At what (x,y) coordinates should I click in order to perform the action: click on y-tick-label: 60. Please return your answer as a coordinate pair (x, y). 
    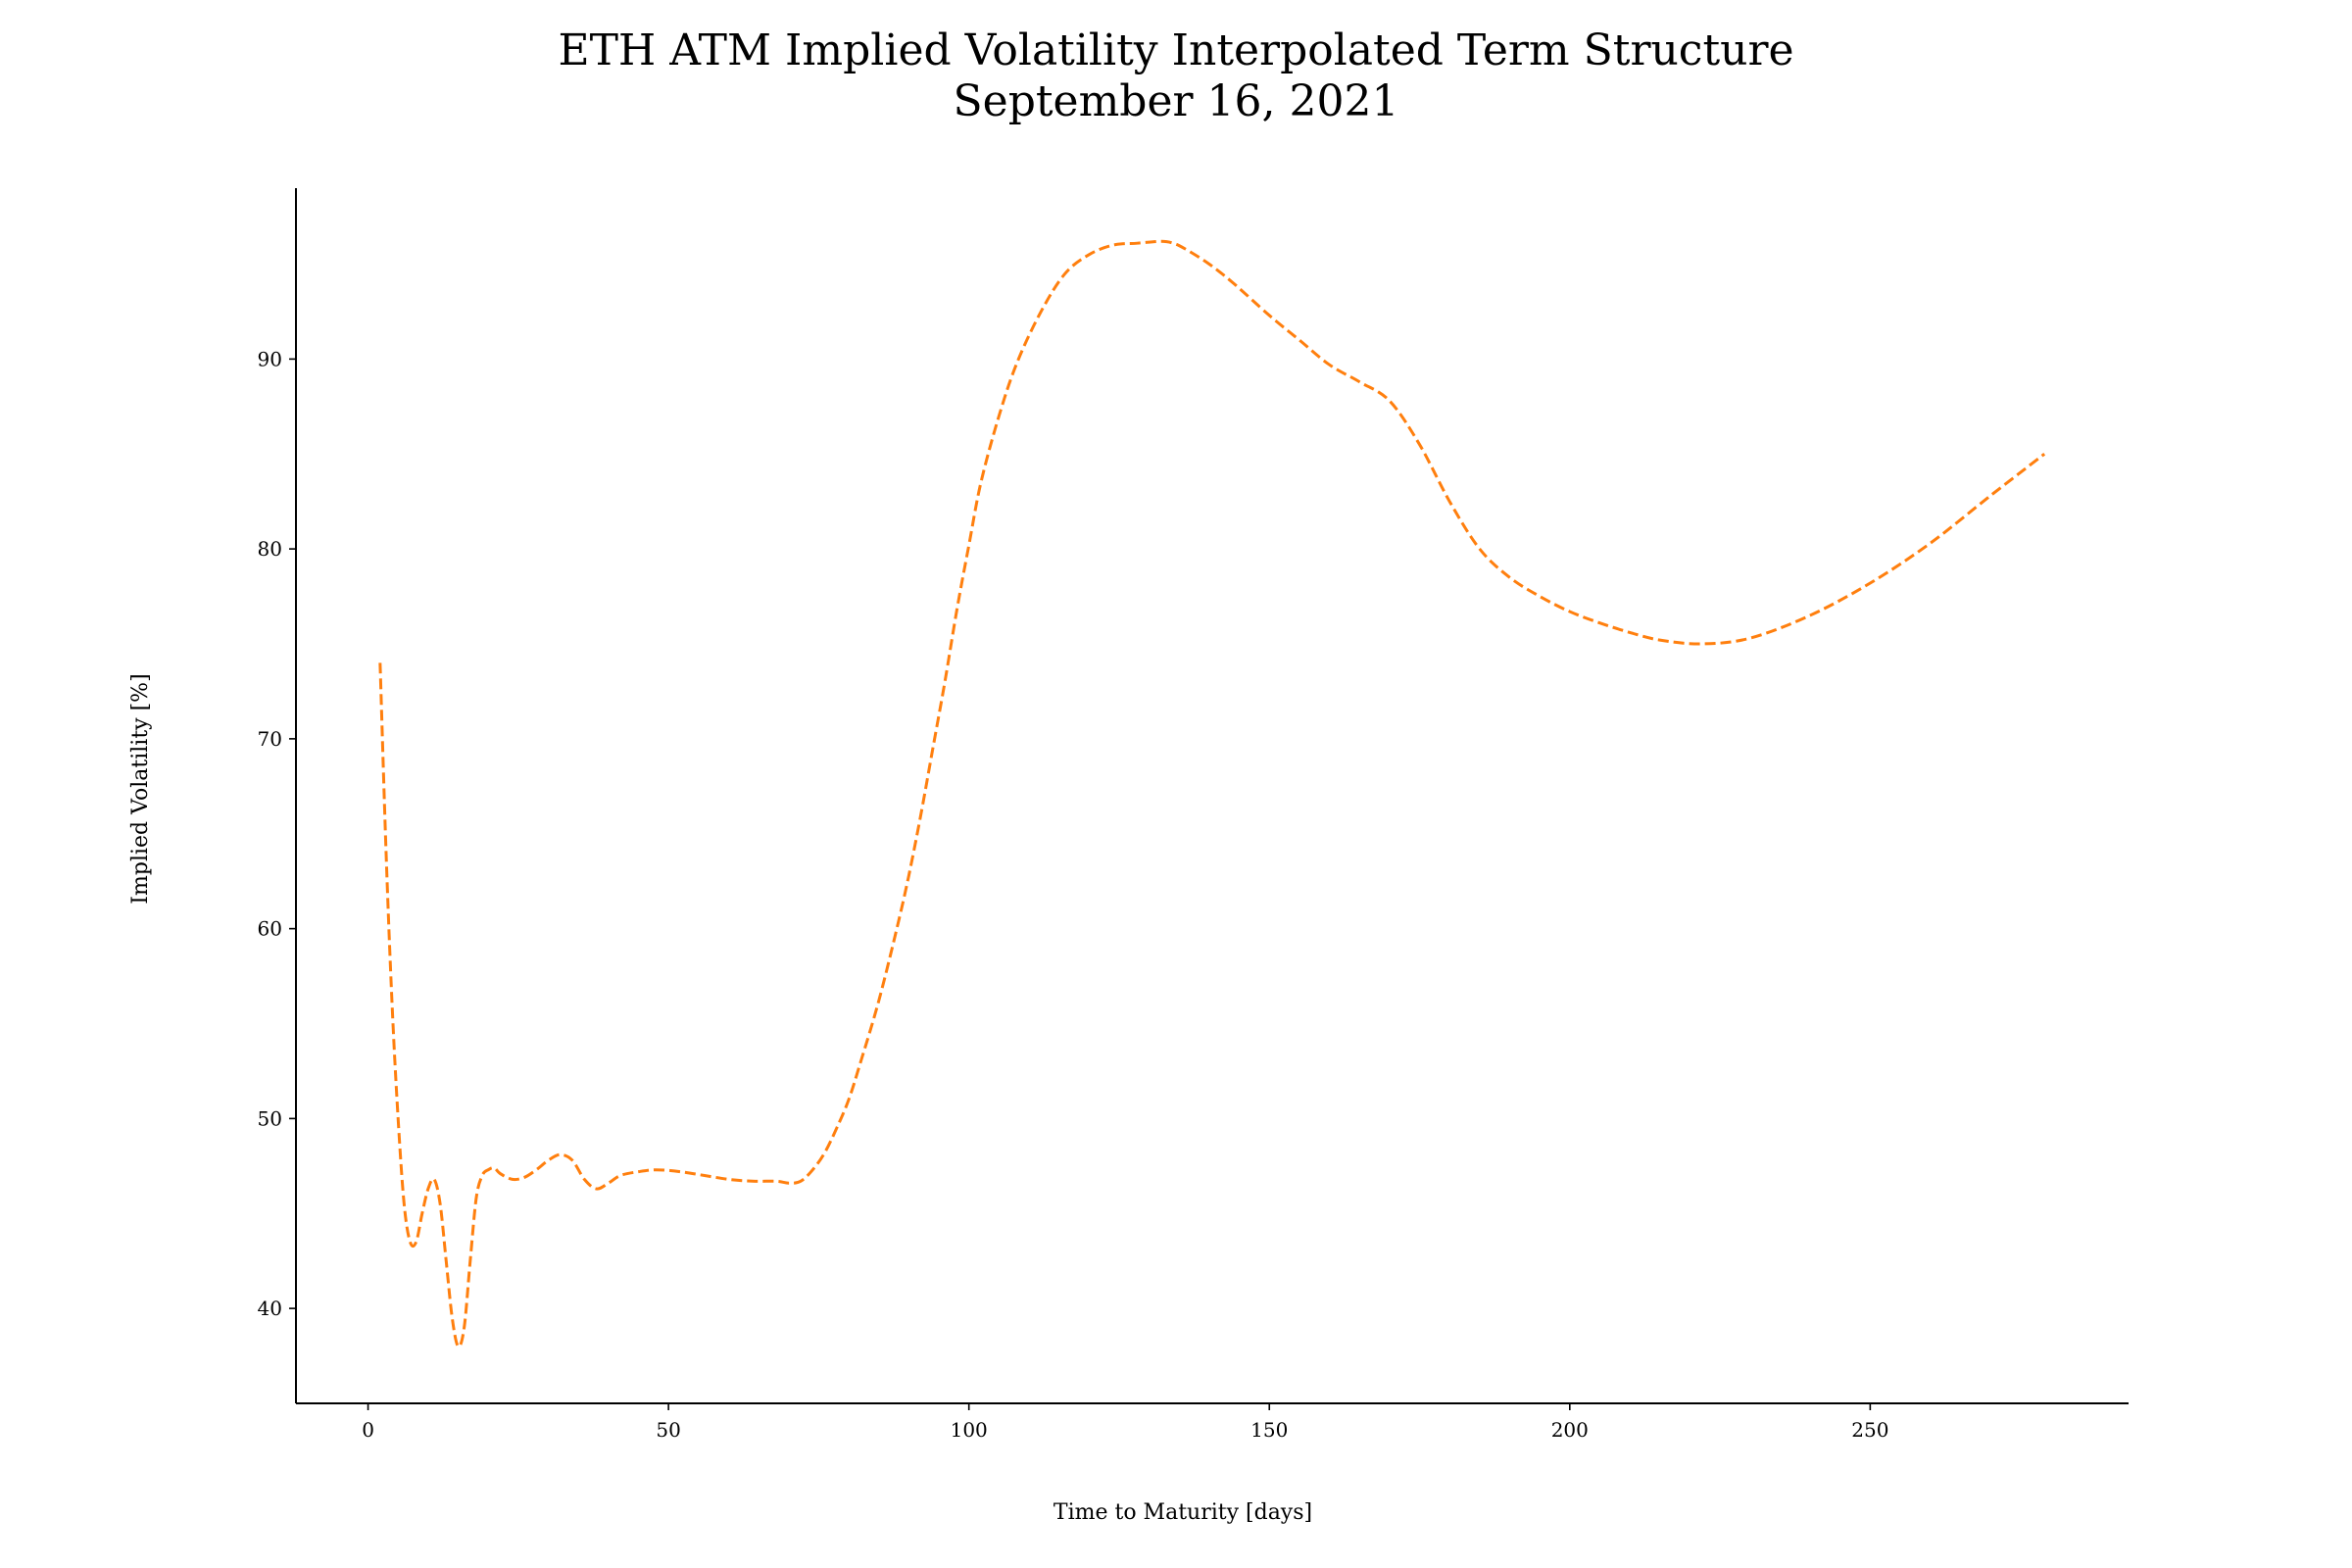
    Looking at the image, I should click on (270, 929).